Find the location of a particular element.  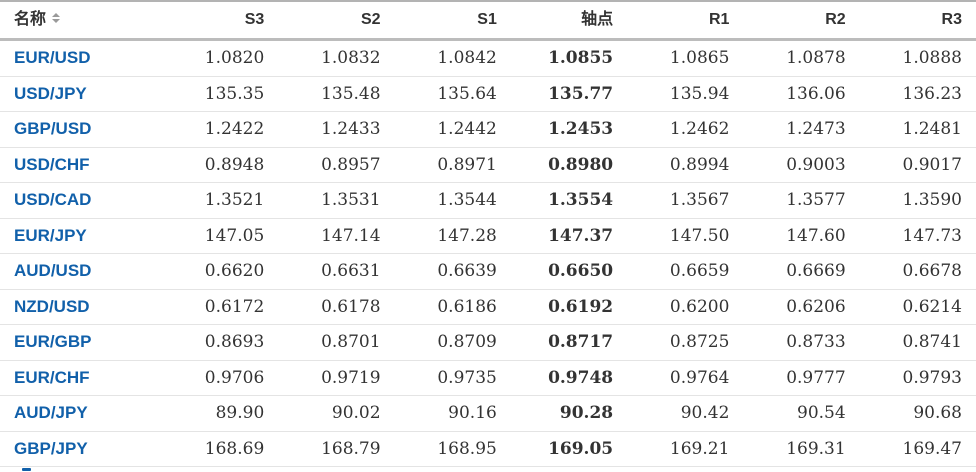

r2-value: 169.31 is located at coordinates (801, 449).